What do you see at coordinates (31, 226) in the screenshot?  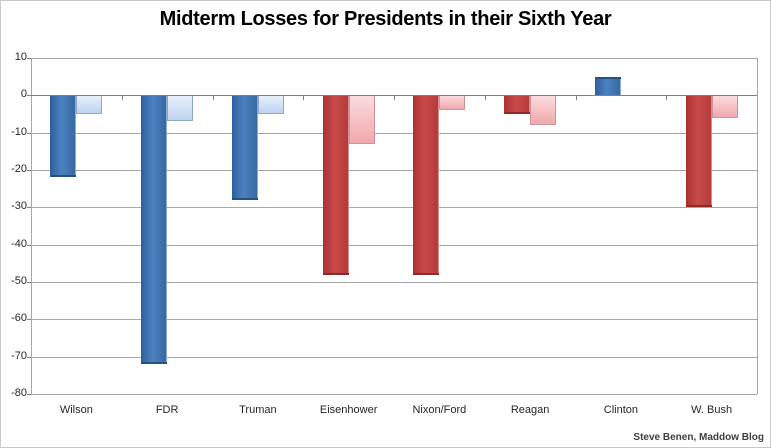 I see `plot-border-left` at bounding box center [31, 226].